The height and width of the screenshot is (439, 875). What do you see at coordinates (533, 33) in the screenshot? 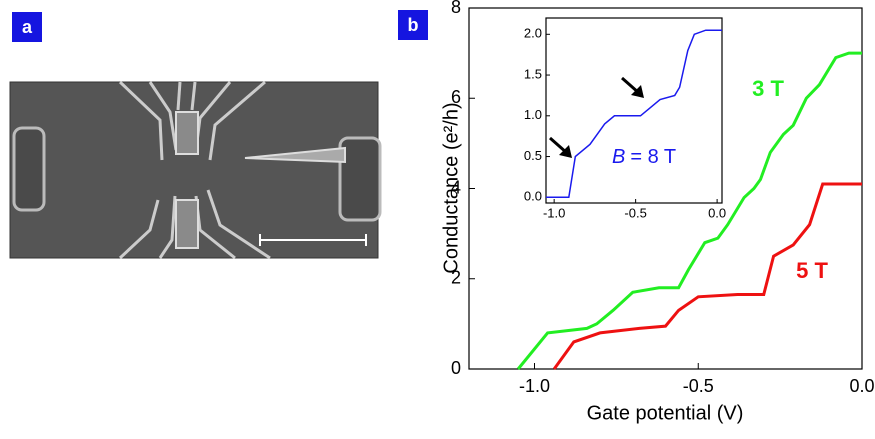
I see `y-tick-label: 2.0` at bounding box center [533, 33].